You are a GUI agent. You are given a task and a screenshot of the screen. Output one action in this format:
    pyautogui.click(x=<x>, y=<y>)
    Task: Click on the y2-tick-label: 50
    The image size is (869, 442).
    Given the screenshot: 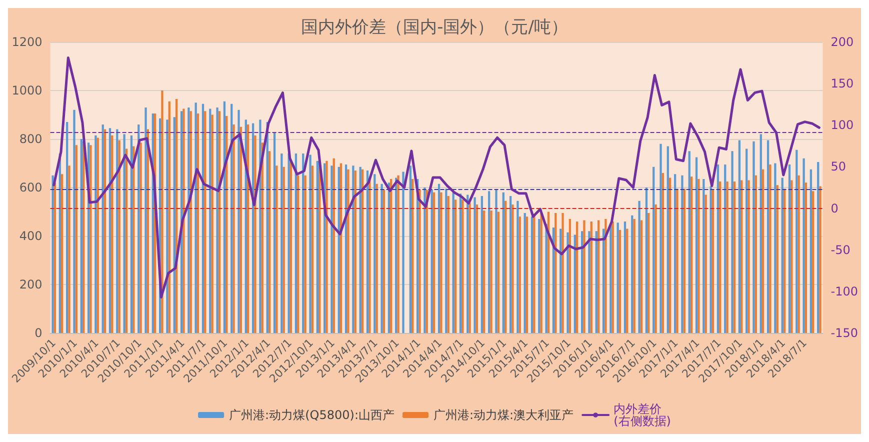 What is the action you would take?
    pyautogui.click(x=838, y=167)
    